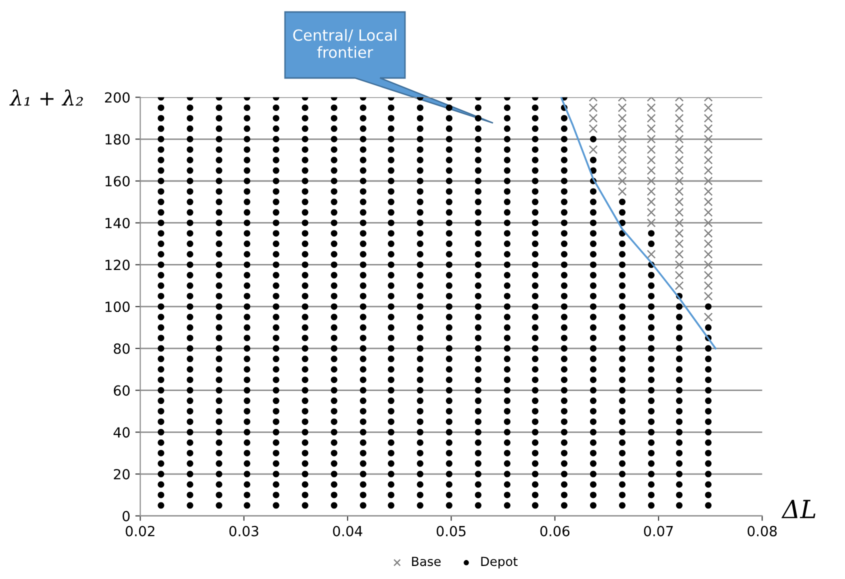 The height and width of the screenshot is (579, 845). Describe the element at coordinates (122, 348) in the screenshot. I see `y-tick-label: 80` at that location.